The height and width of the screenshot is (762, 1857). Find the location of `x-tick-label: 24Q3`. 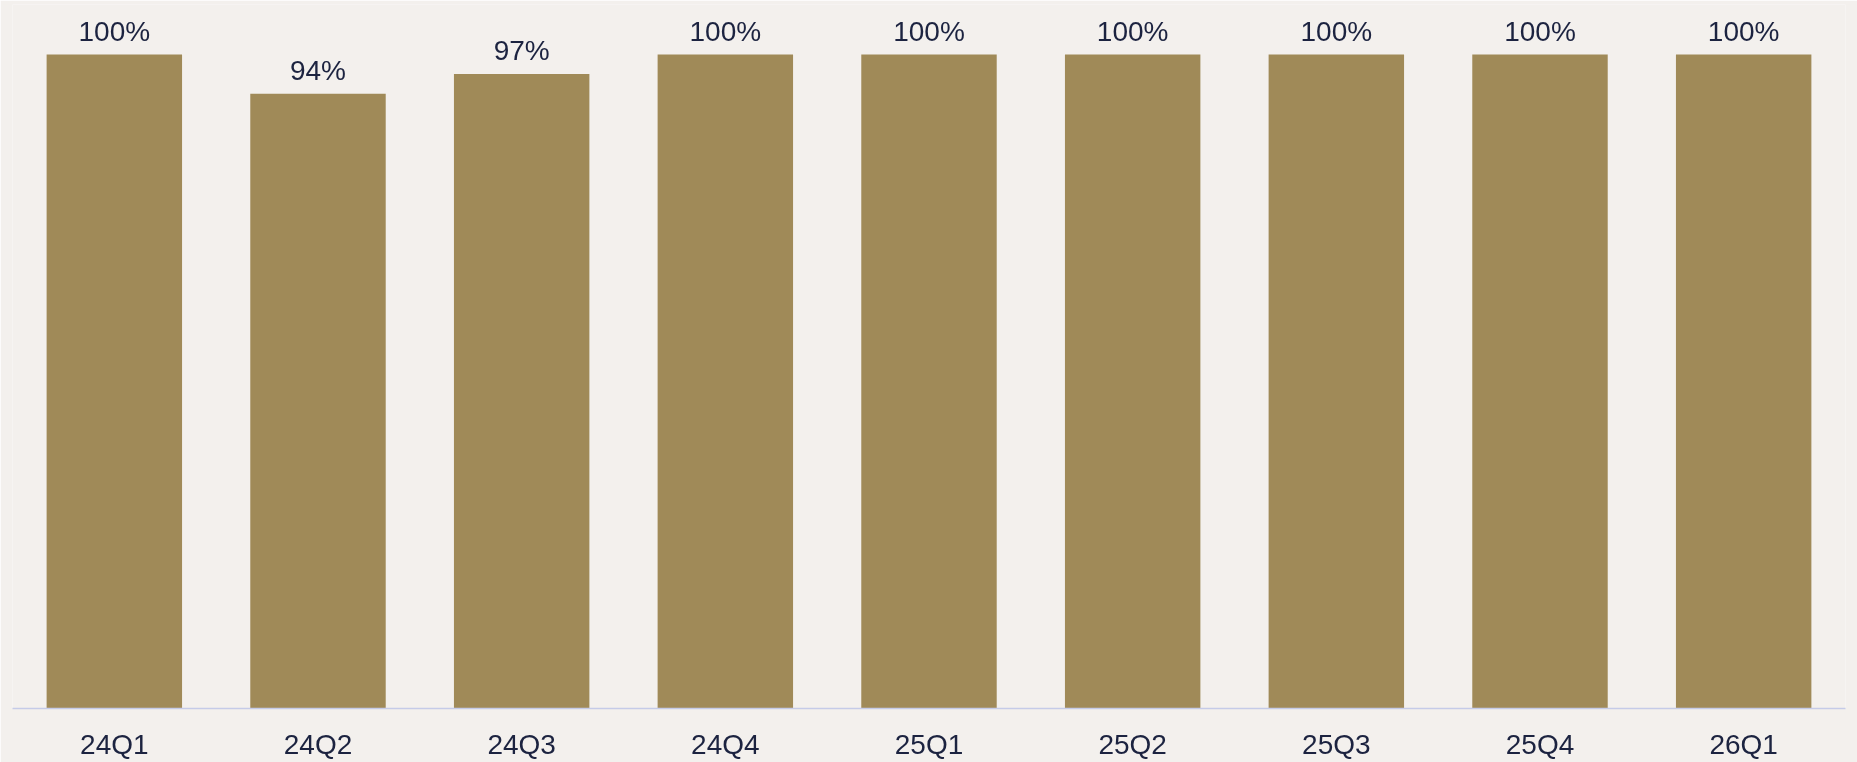

x-tick-label: 24Q3 is located at coordinates (521, 744).